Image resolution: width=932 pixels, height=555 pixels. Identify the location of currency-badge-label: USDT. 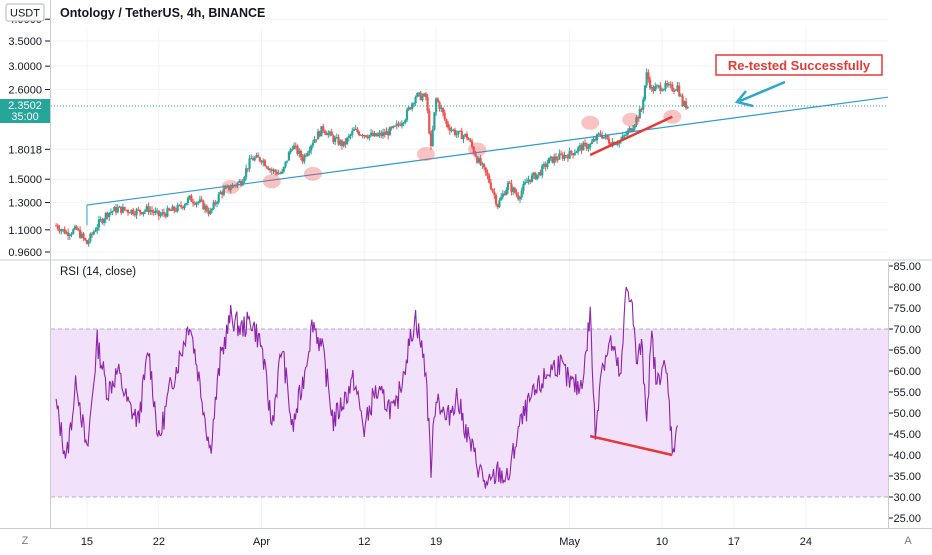
(25, 14).